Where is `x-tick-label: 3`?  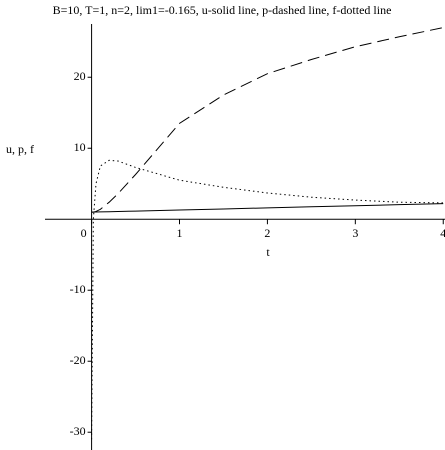 x-tick-label: 3 is located at coordinates (355, 233).